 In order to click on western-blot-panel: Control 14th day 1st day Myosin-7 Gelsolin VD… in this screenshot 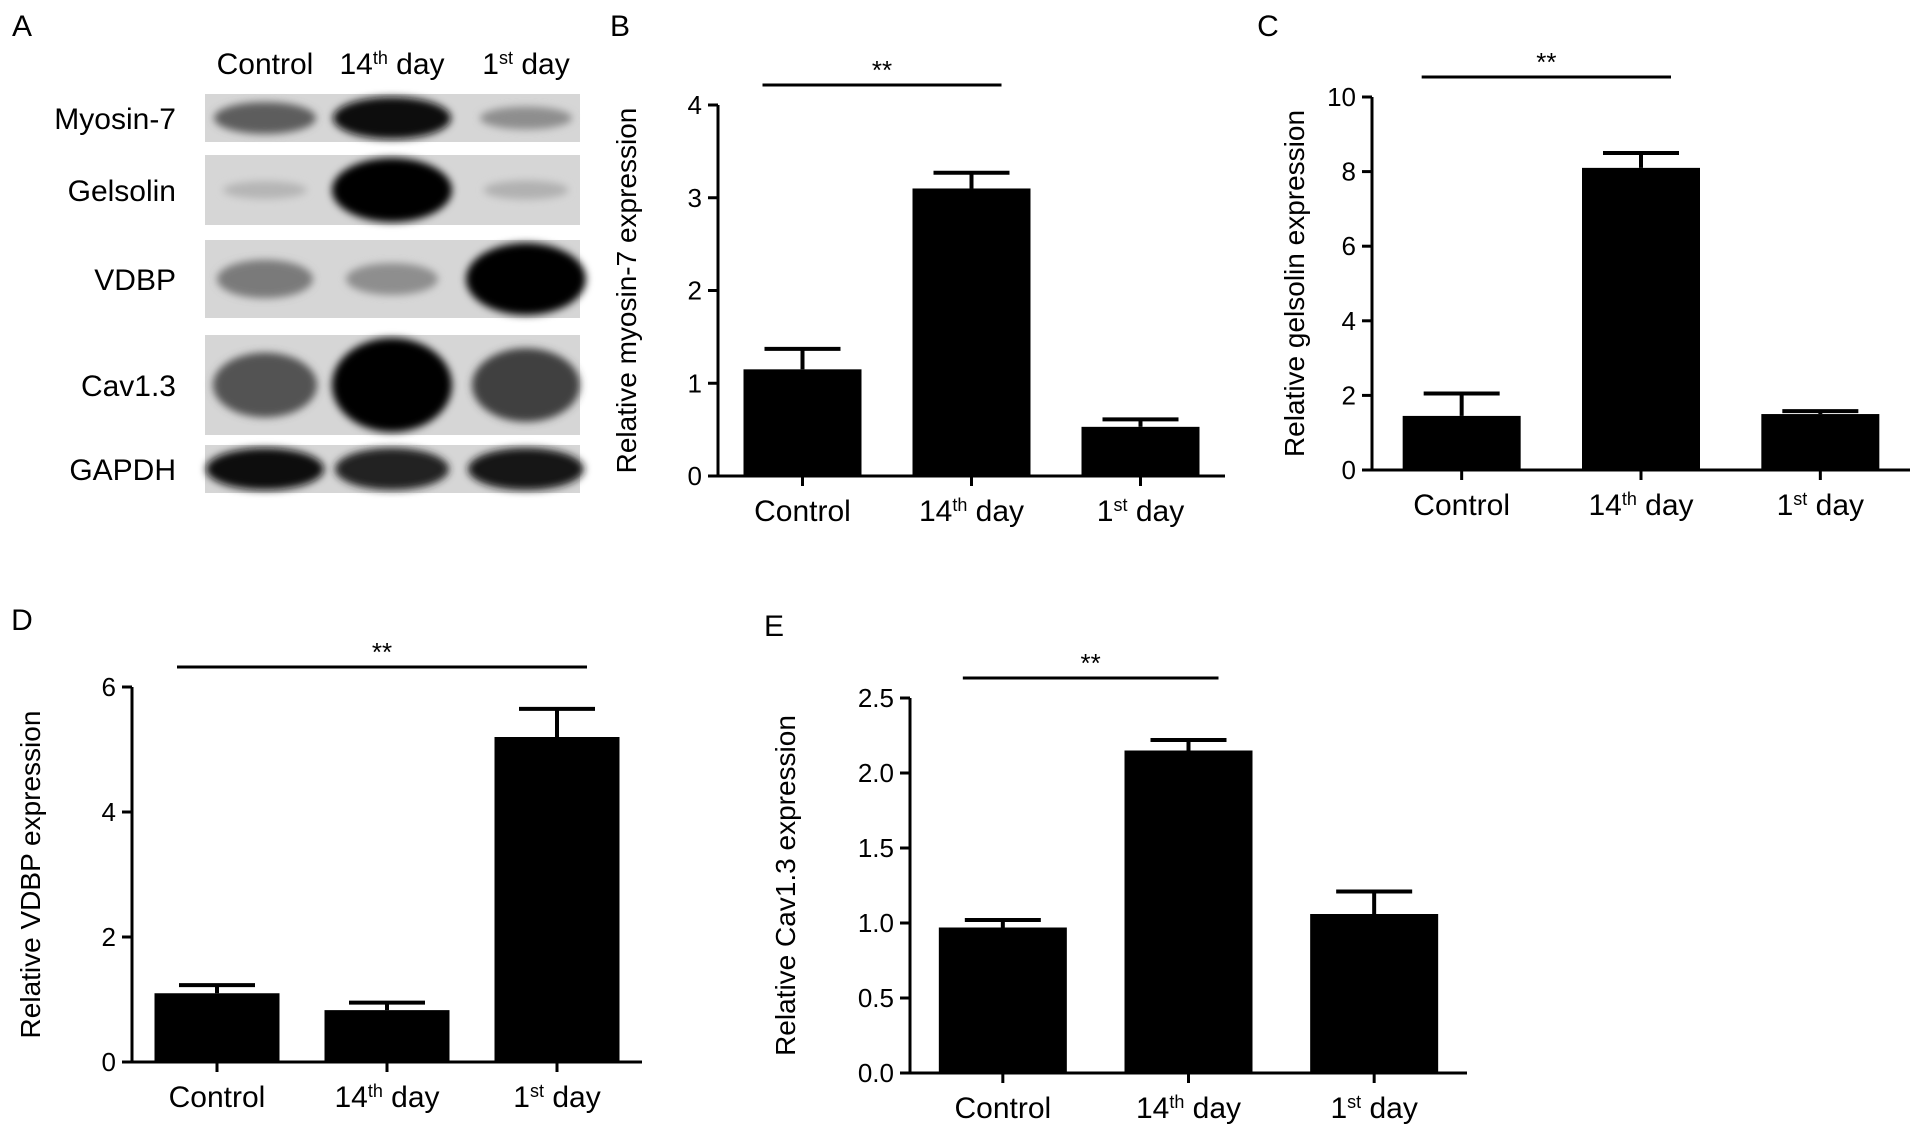, I will do `click(320, 270)`.